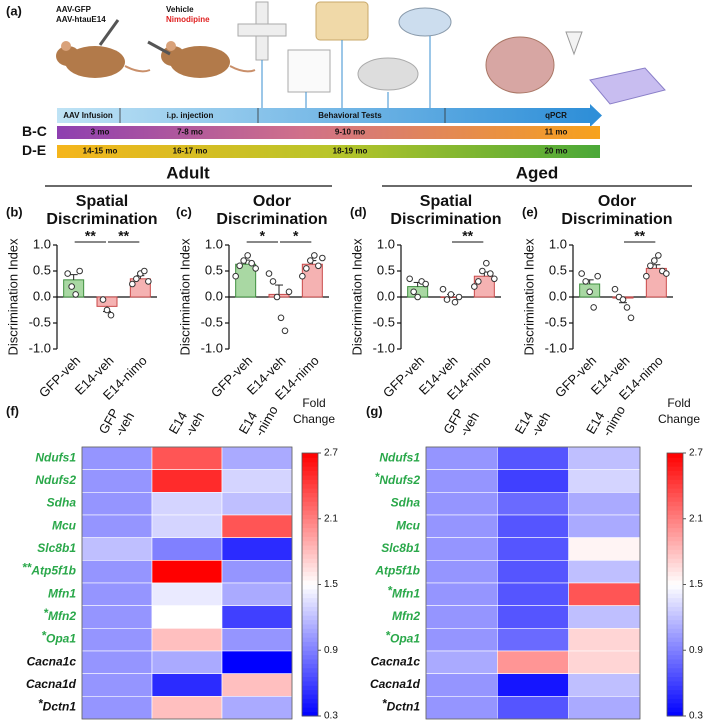 The height and width of the screenshot is (722, 709). What do you see at coordinates (558, 269) in the screenshot?
I see `y-tick-label: 0.5` at bounding box center [558, 269].